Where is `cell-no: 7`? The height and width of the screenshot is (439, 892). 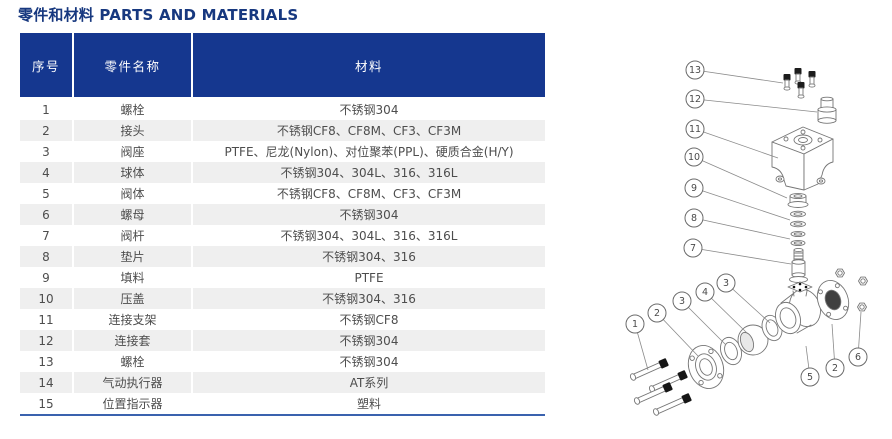 cell-no: 7 is located at coordinates (47, 235).